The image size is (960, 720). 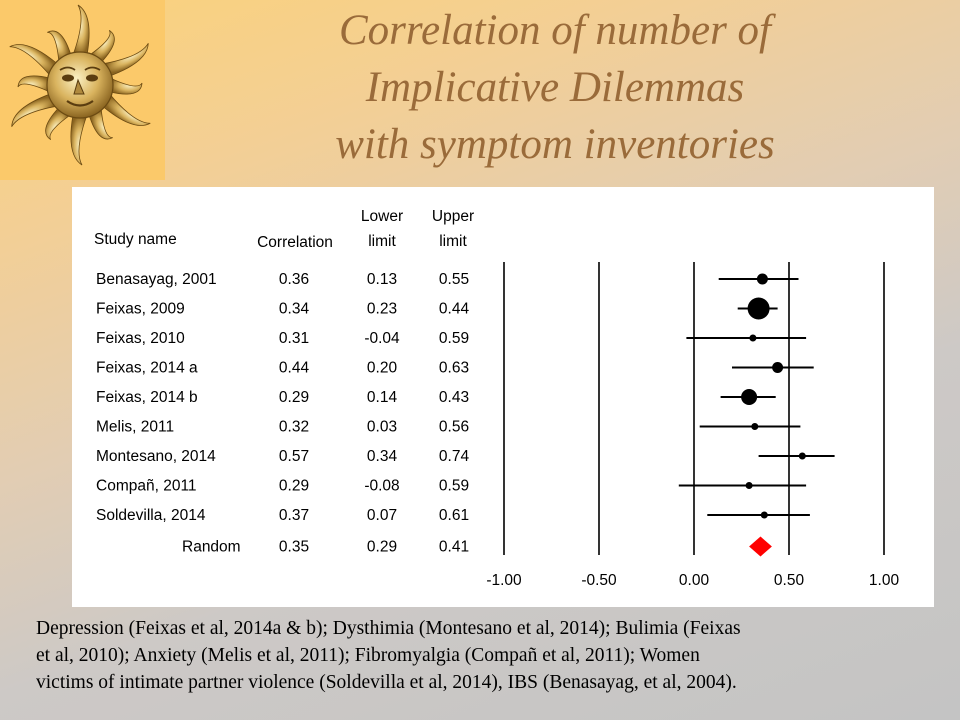 What do you see at coordinates (382, 309) in the screenshot?
I see `study-lower-limit: 0.23` at bounding box center [382, 309].